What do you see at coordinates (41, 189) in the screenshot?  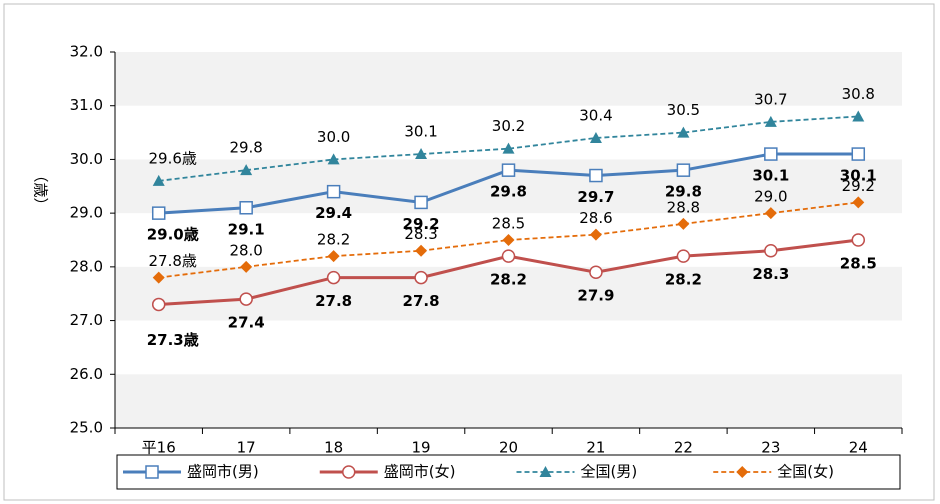 I see `y-axis-label: （歳）` at bounding box center [41, 189].